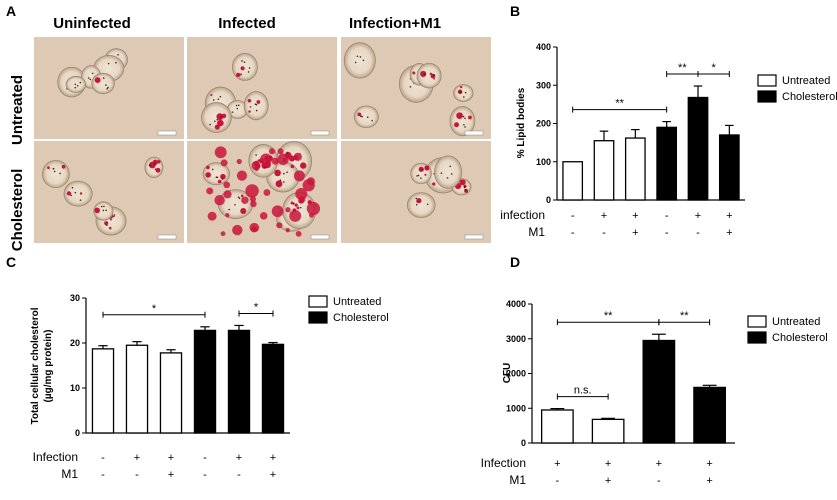 The width and height of the screenshot is (837, 500). I want to click on y-axis-label: Total cellular cholesterol, so click(35, 365).